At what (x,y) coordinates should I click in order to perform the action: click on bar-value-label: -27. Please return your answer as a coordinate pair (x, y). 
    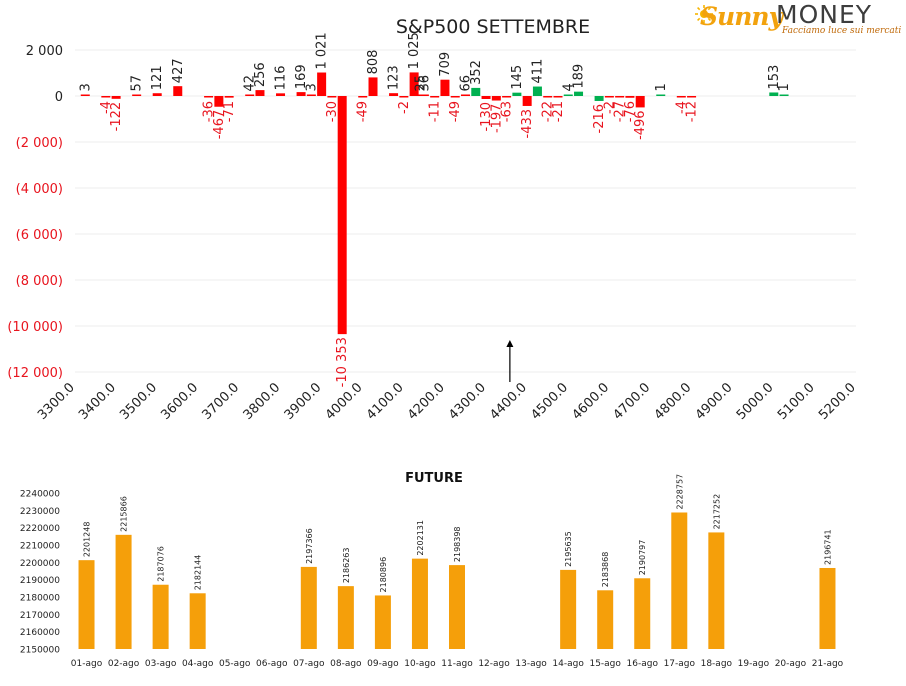
    Looking at the image, I should click on (620, 111).